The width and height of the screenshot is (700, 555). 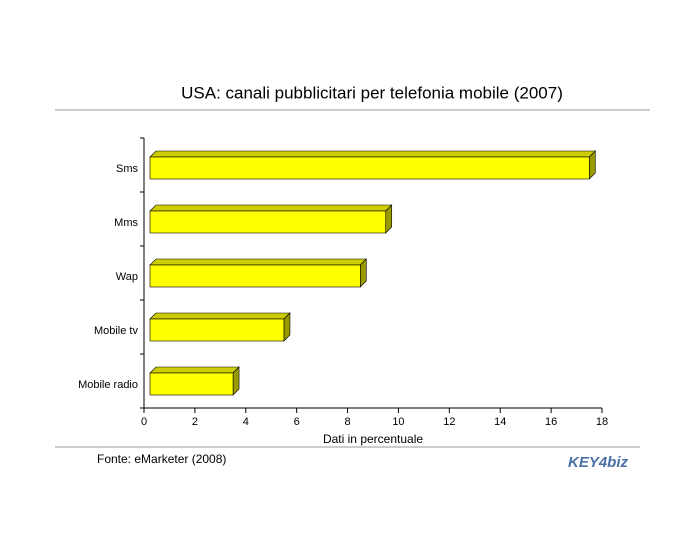 What do you see at coordinates (449, 422) in the screenshot?
I see `x-tick-label: 12` at bounding box center [449, 422].